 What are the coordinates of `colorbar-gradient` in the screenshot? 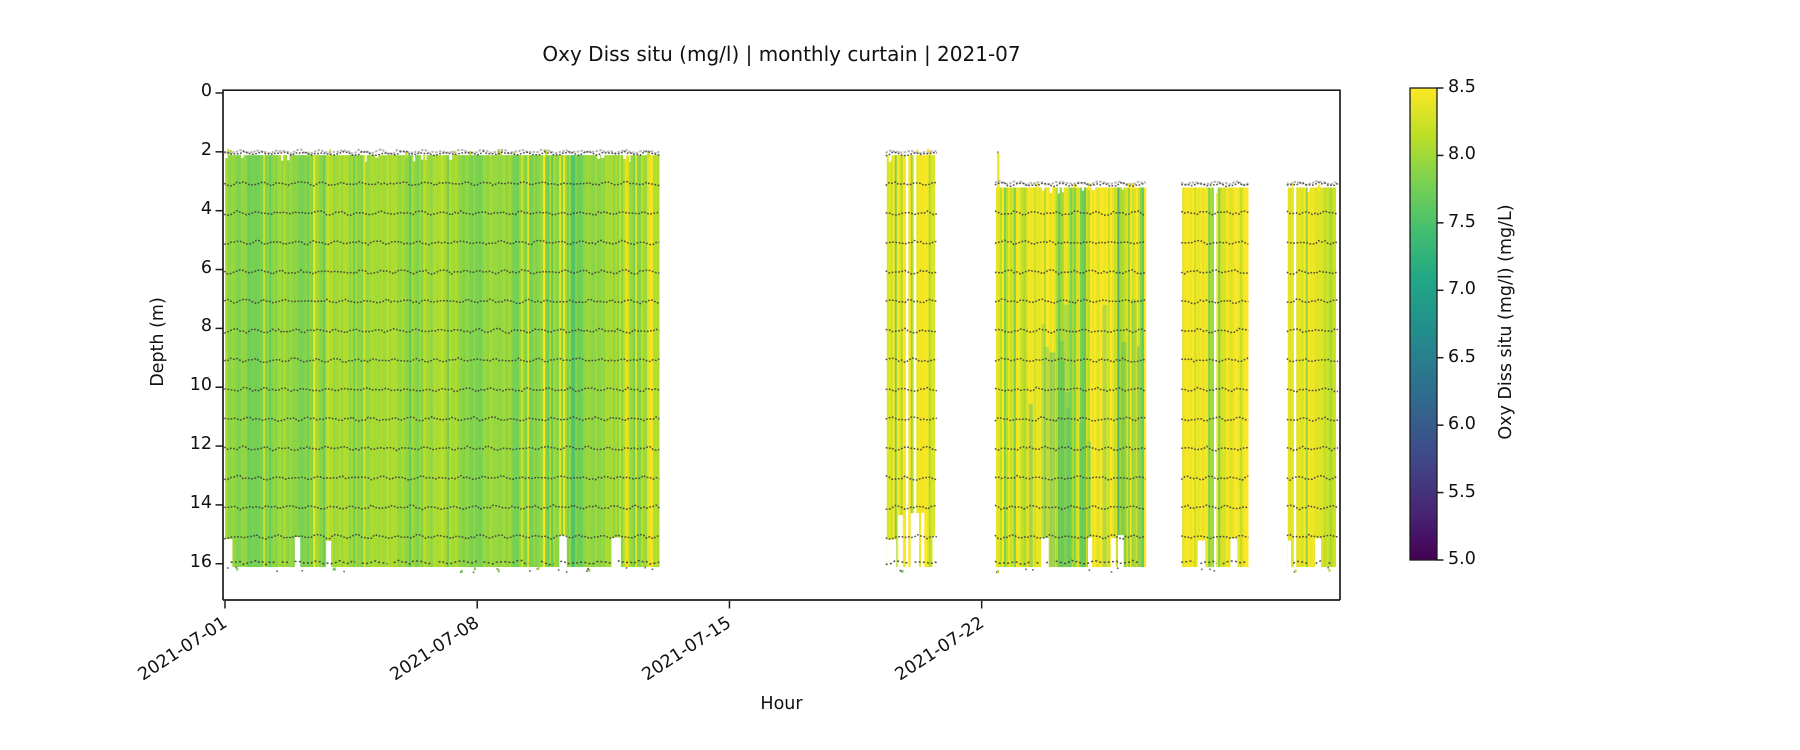 It's located at (1423, 324).